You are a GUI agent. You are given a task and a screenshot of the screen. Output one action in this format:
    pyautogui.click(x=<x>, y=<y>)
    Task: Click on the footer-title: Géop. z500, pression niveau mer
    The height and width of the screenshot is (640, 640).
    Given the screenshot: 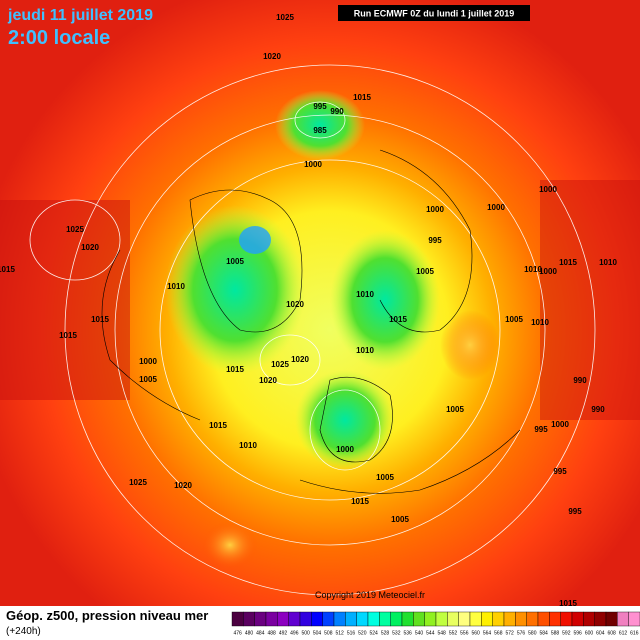 What is the action you would take?
    pyautogui.click(x=107, y=615)
    